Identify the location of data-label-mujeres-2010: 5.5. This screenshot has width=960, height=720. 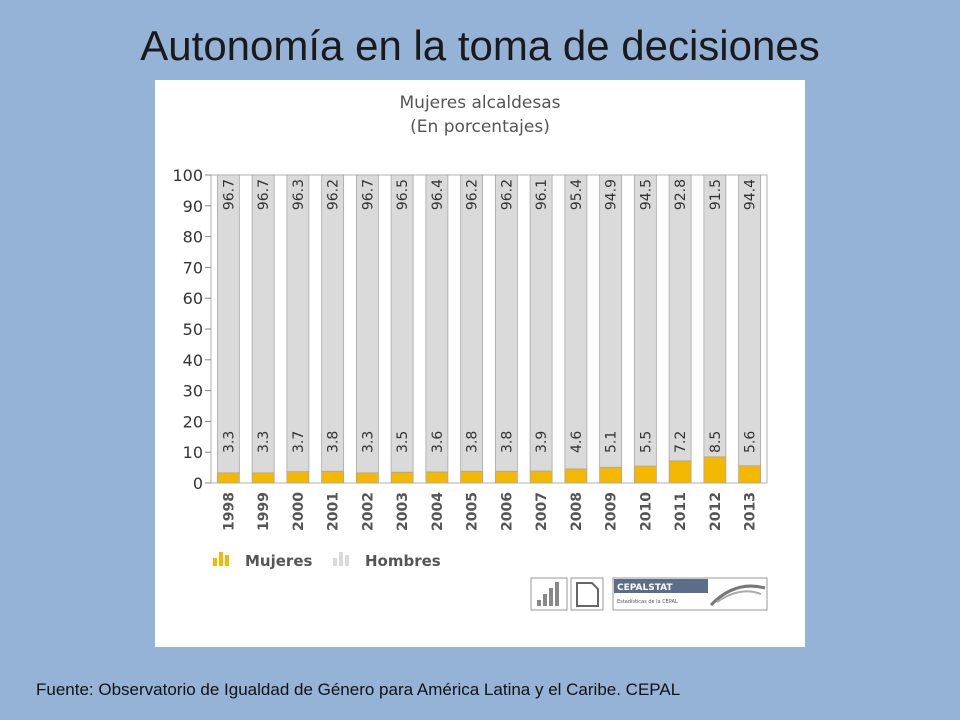
(646, 442).